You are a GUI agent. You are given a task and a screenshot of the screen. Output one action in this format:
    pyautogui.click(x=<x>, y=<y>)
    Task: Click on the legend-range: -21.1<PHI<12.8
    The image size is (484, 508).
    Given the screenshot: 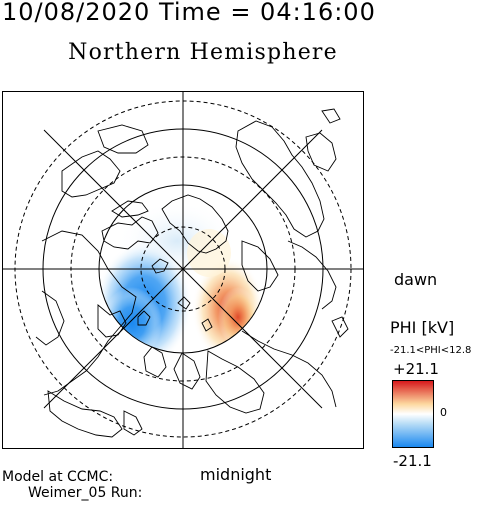 What is the action you would take?
    pyautogui.click(x=431, y=350)
    